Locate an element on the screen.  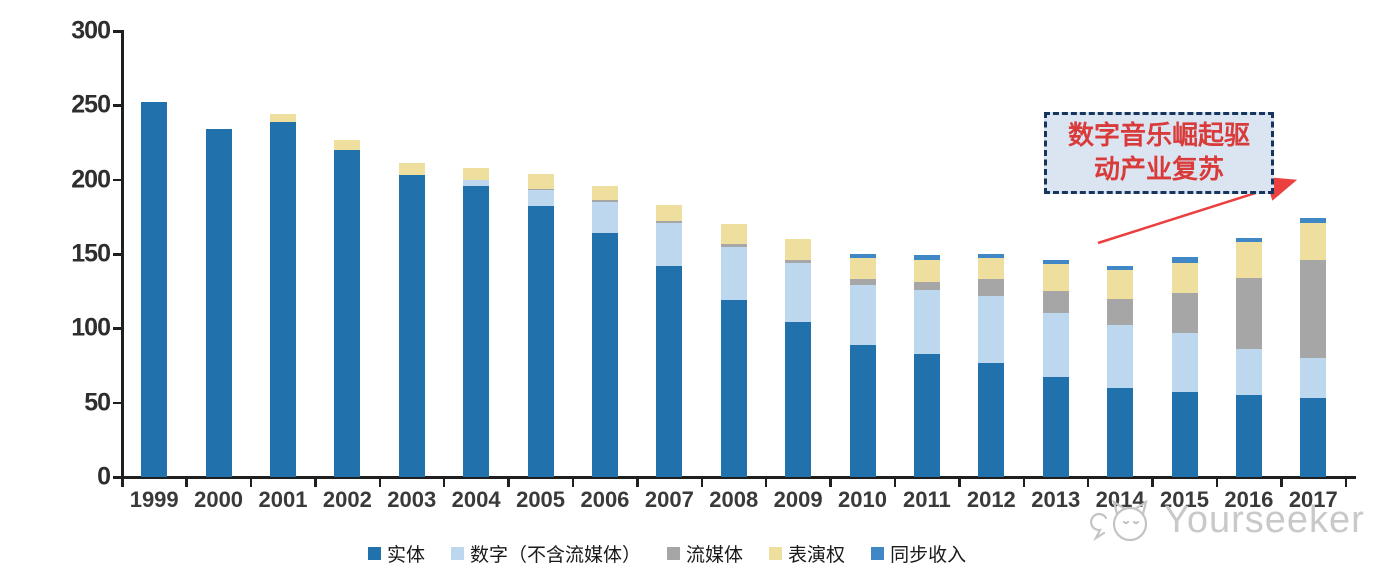
x-axis-label: 2007 is located at coordinates (669, 499).